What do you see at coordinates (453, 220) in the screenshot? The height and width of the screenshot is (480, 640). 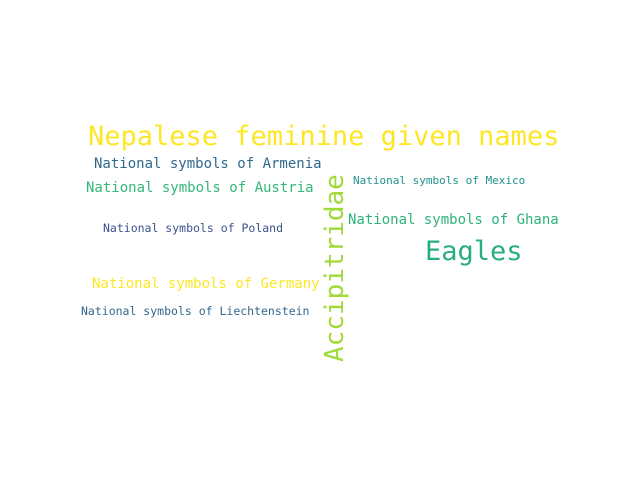 I see `word-national-symbols-of-ghana: National symbols of Ghana` at bounding box center [453, 220].